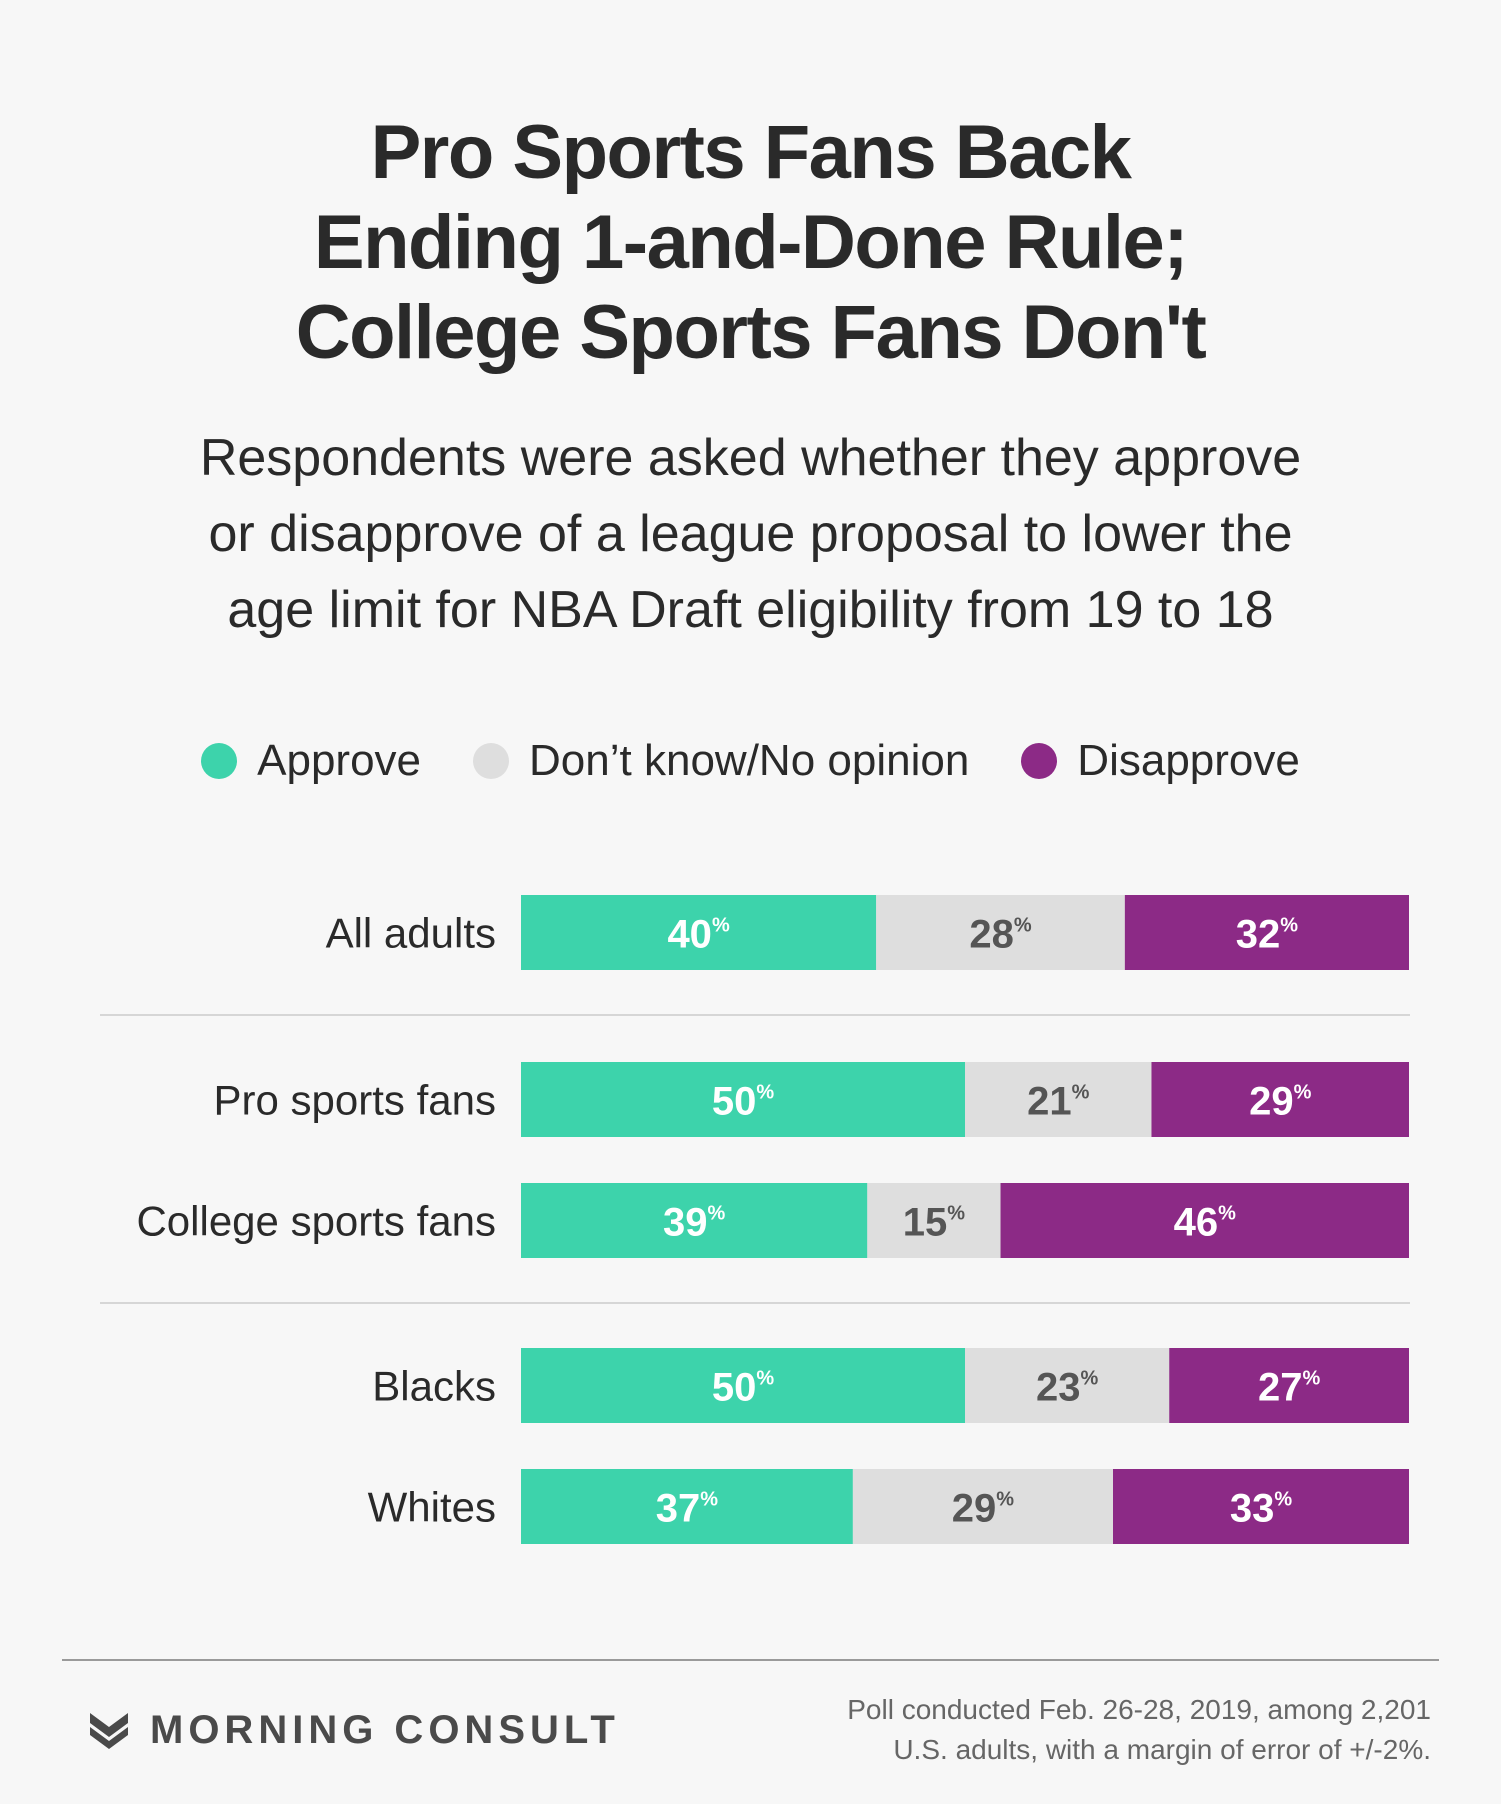 This screenshot has height=1804, width=1501. I want to click on legend: Approve Don’t know/No opinion Disapprove, so click(750, 761).